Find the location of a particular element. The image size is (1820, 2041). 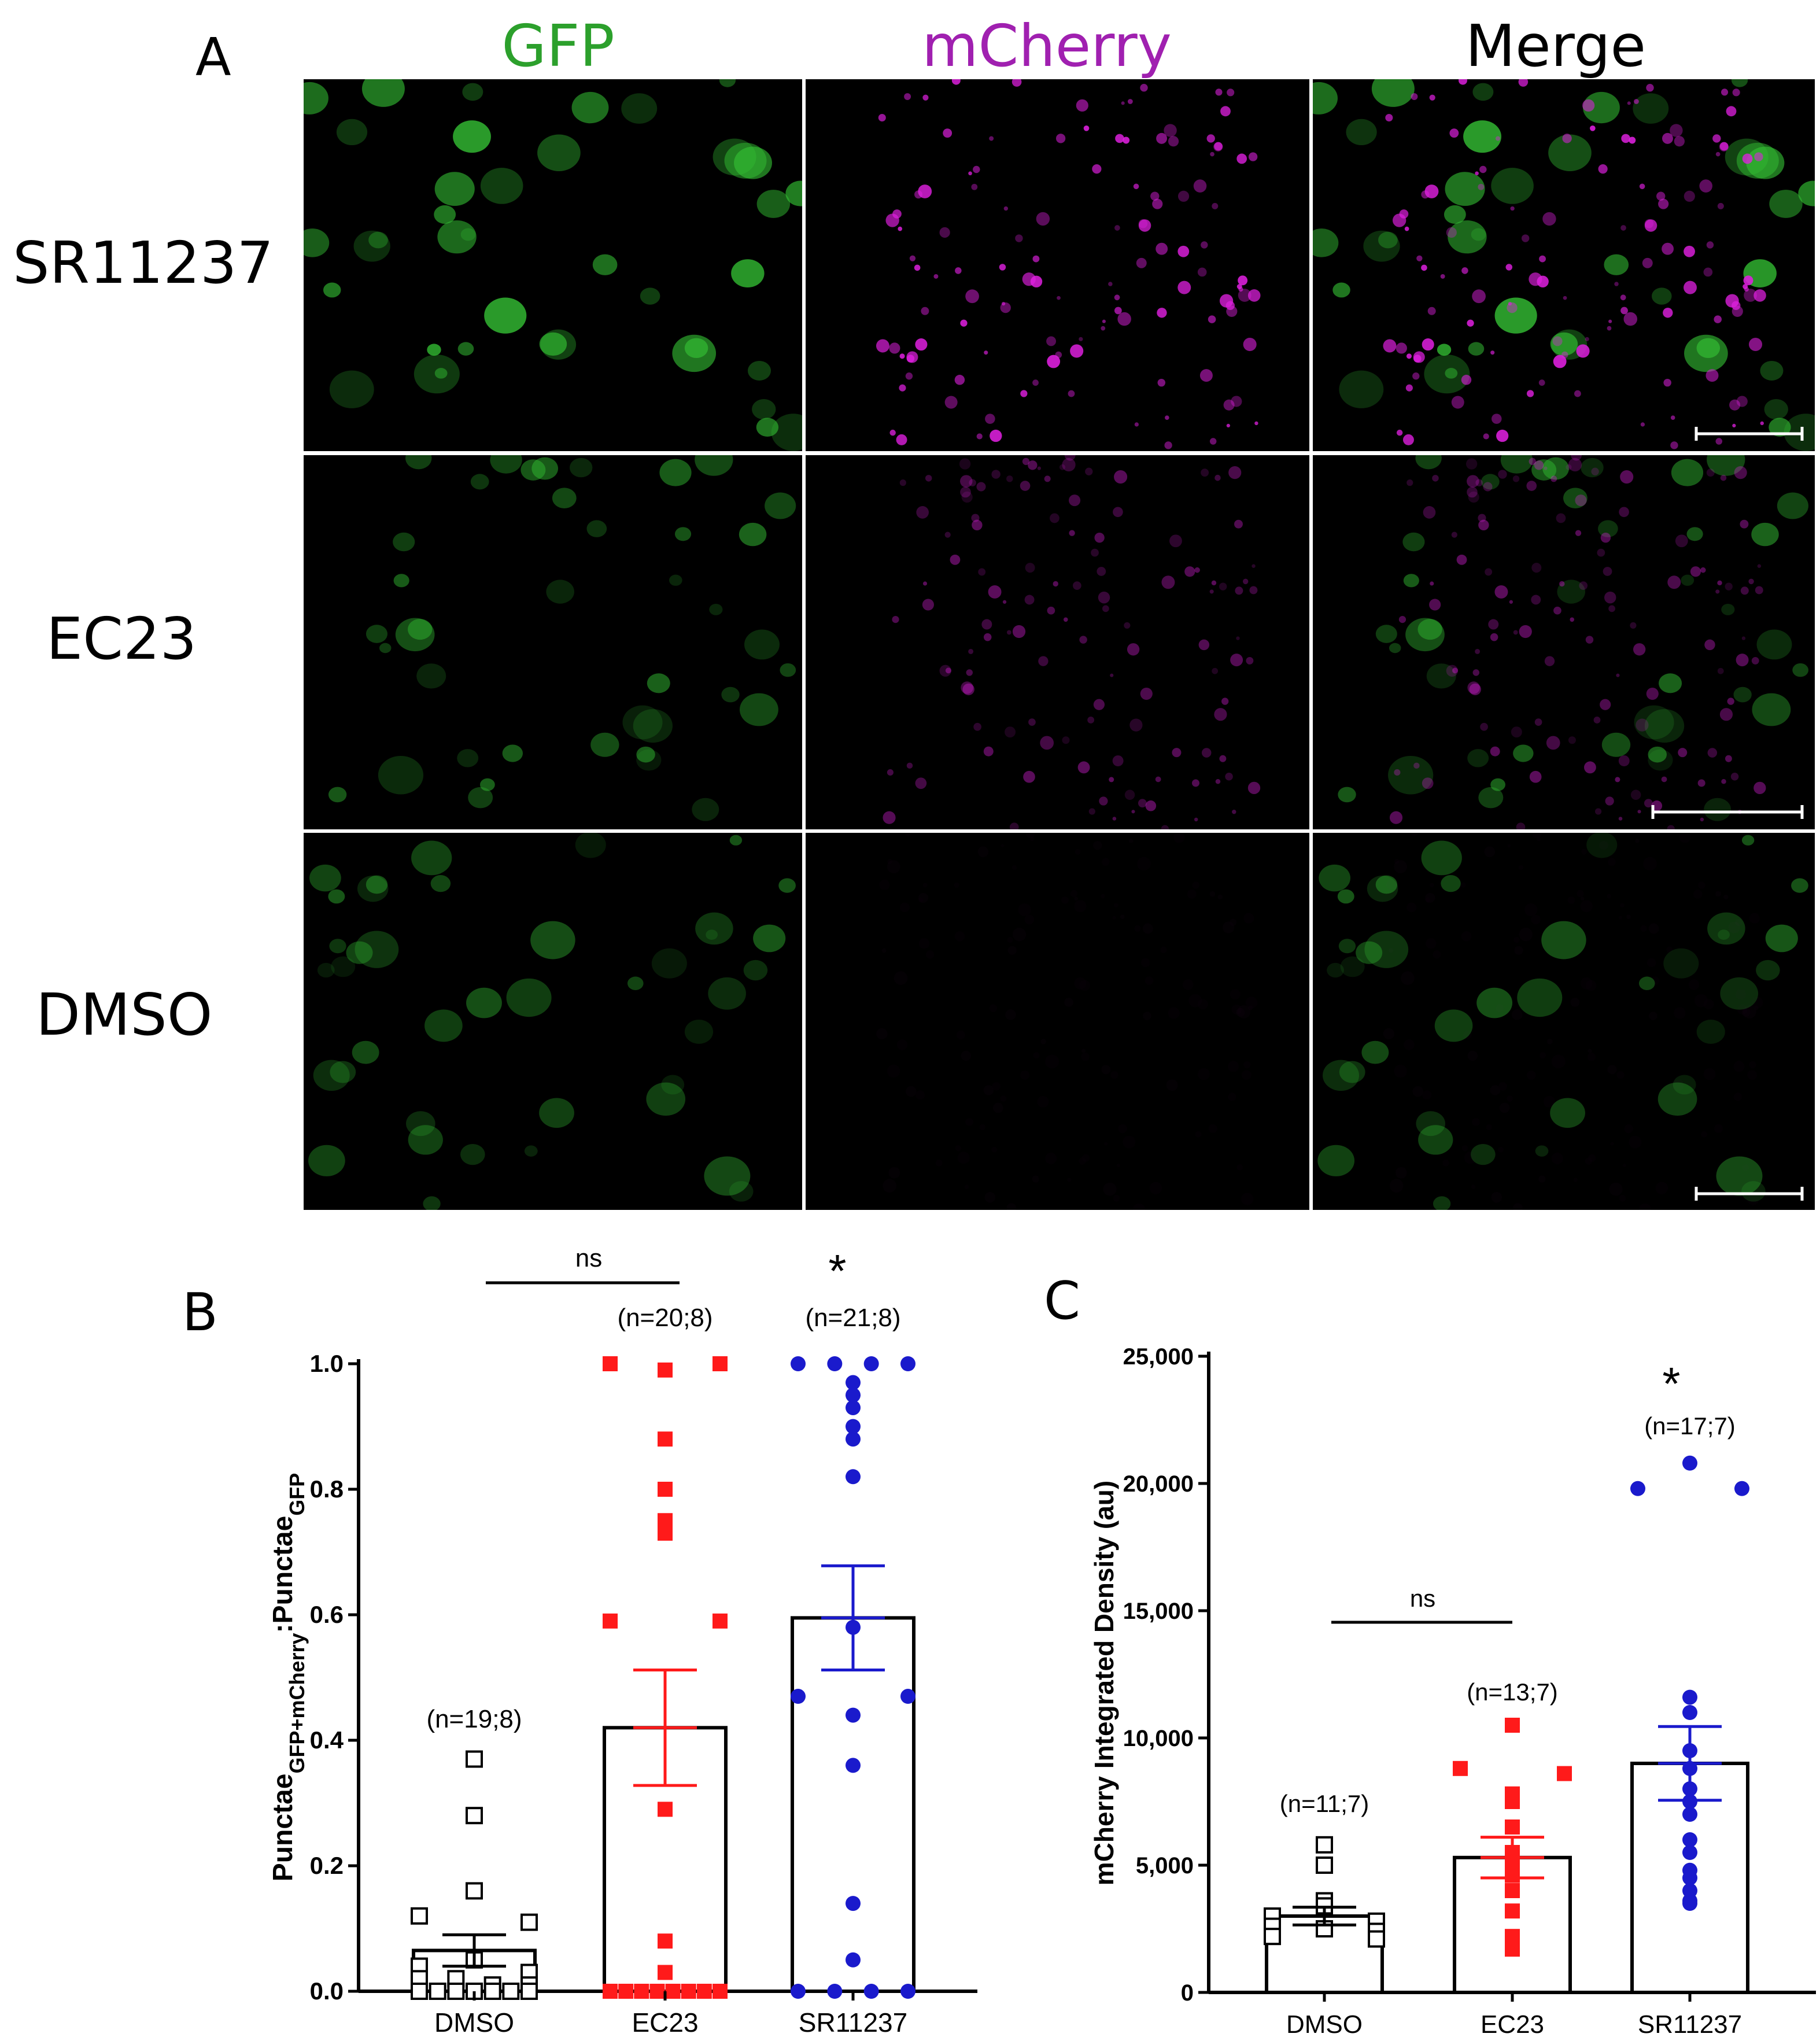

x-tick-label: DMSO is located at coordinates (474, 2022).